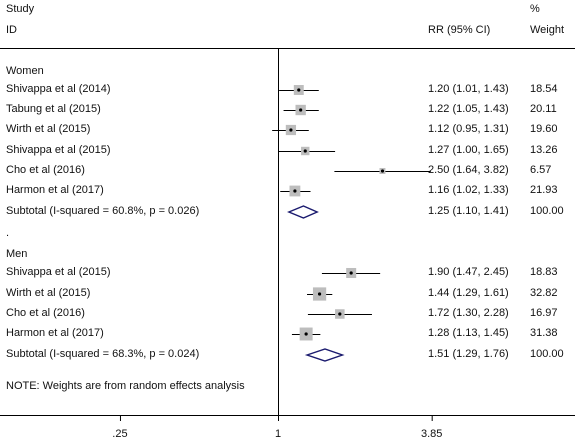 Image resolution: width=575 pixels, height=441 pixels. Describe the element at coordinates (543, 109) in the screenshot. I see `weight-text: 20.11` at that location.